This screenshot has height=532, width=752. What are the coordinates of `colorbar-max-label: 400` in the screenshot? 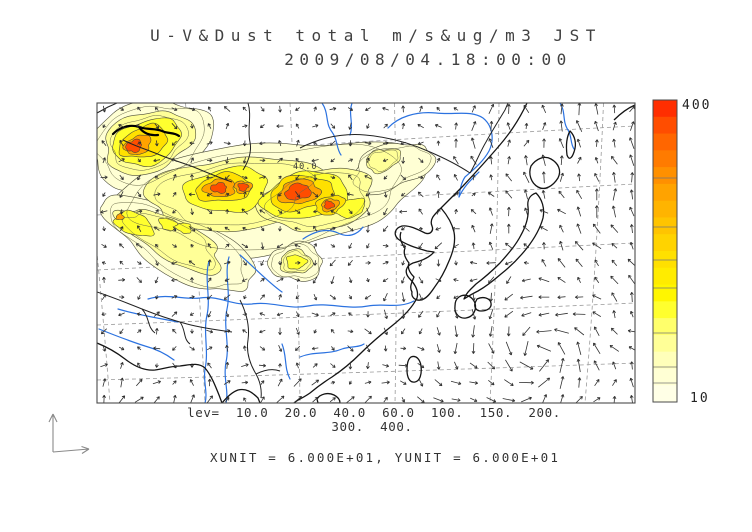 It's located at (696, 105).